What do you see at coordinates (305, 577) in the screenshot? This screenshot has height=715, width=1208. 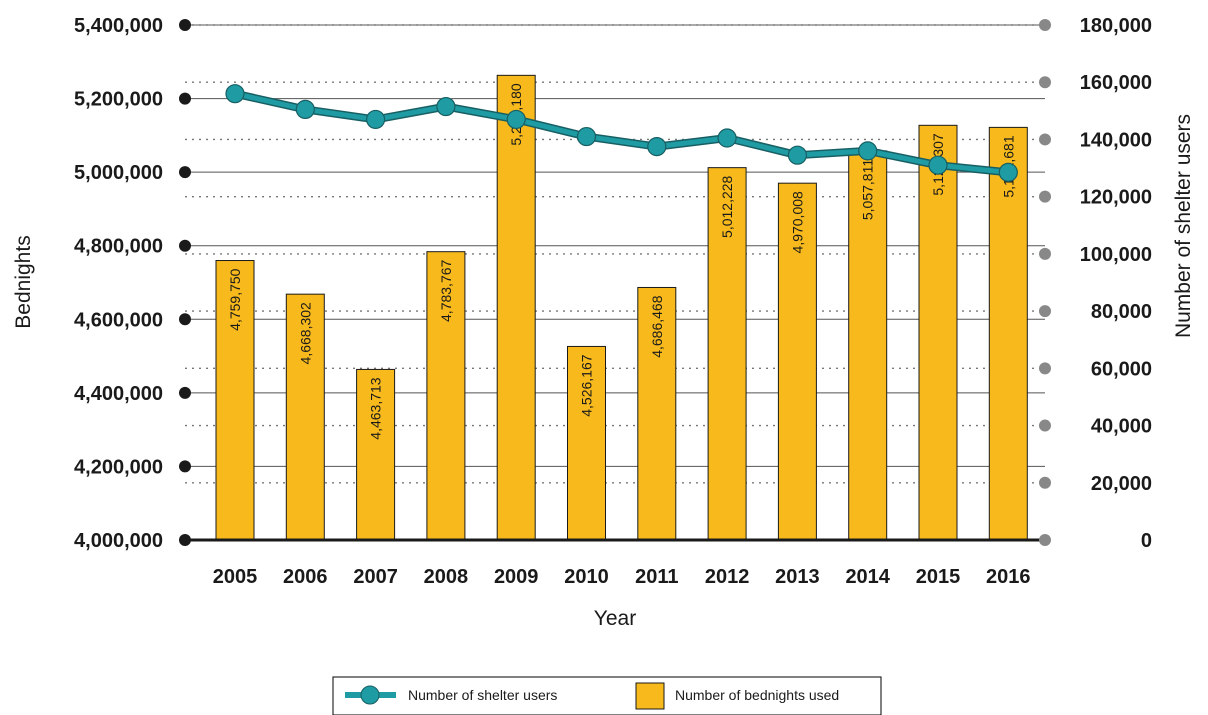 I see `x-tick-label: 2006` at bounding box center [305, 577].